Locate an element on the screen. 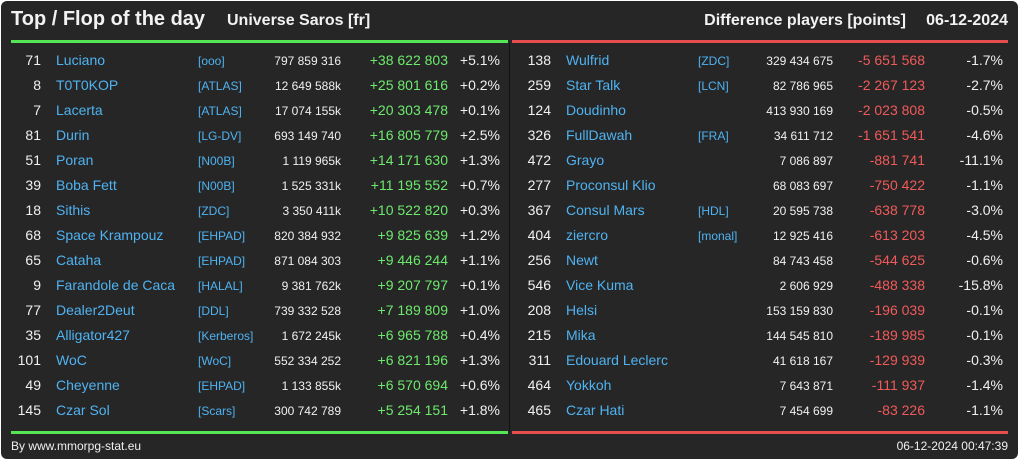  universe-label: Universe Saros [fr] is located at coordinates (299, 20).